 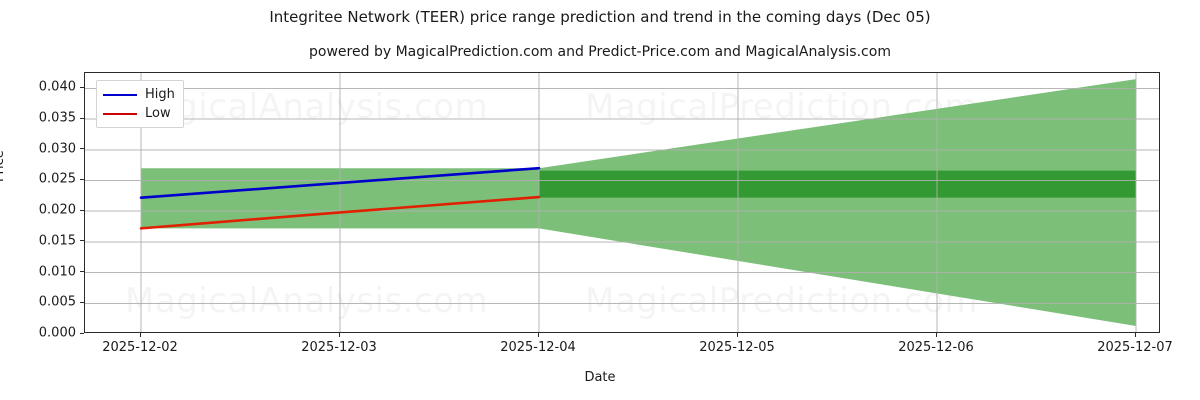 What do you see at coordinates (57, 333) in the screenshot?
I see `y-tick-label: 0.000` at bounding box center [57, 333].